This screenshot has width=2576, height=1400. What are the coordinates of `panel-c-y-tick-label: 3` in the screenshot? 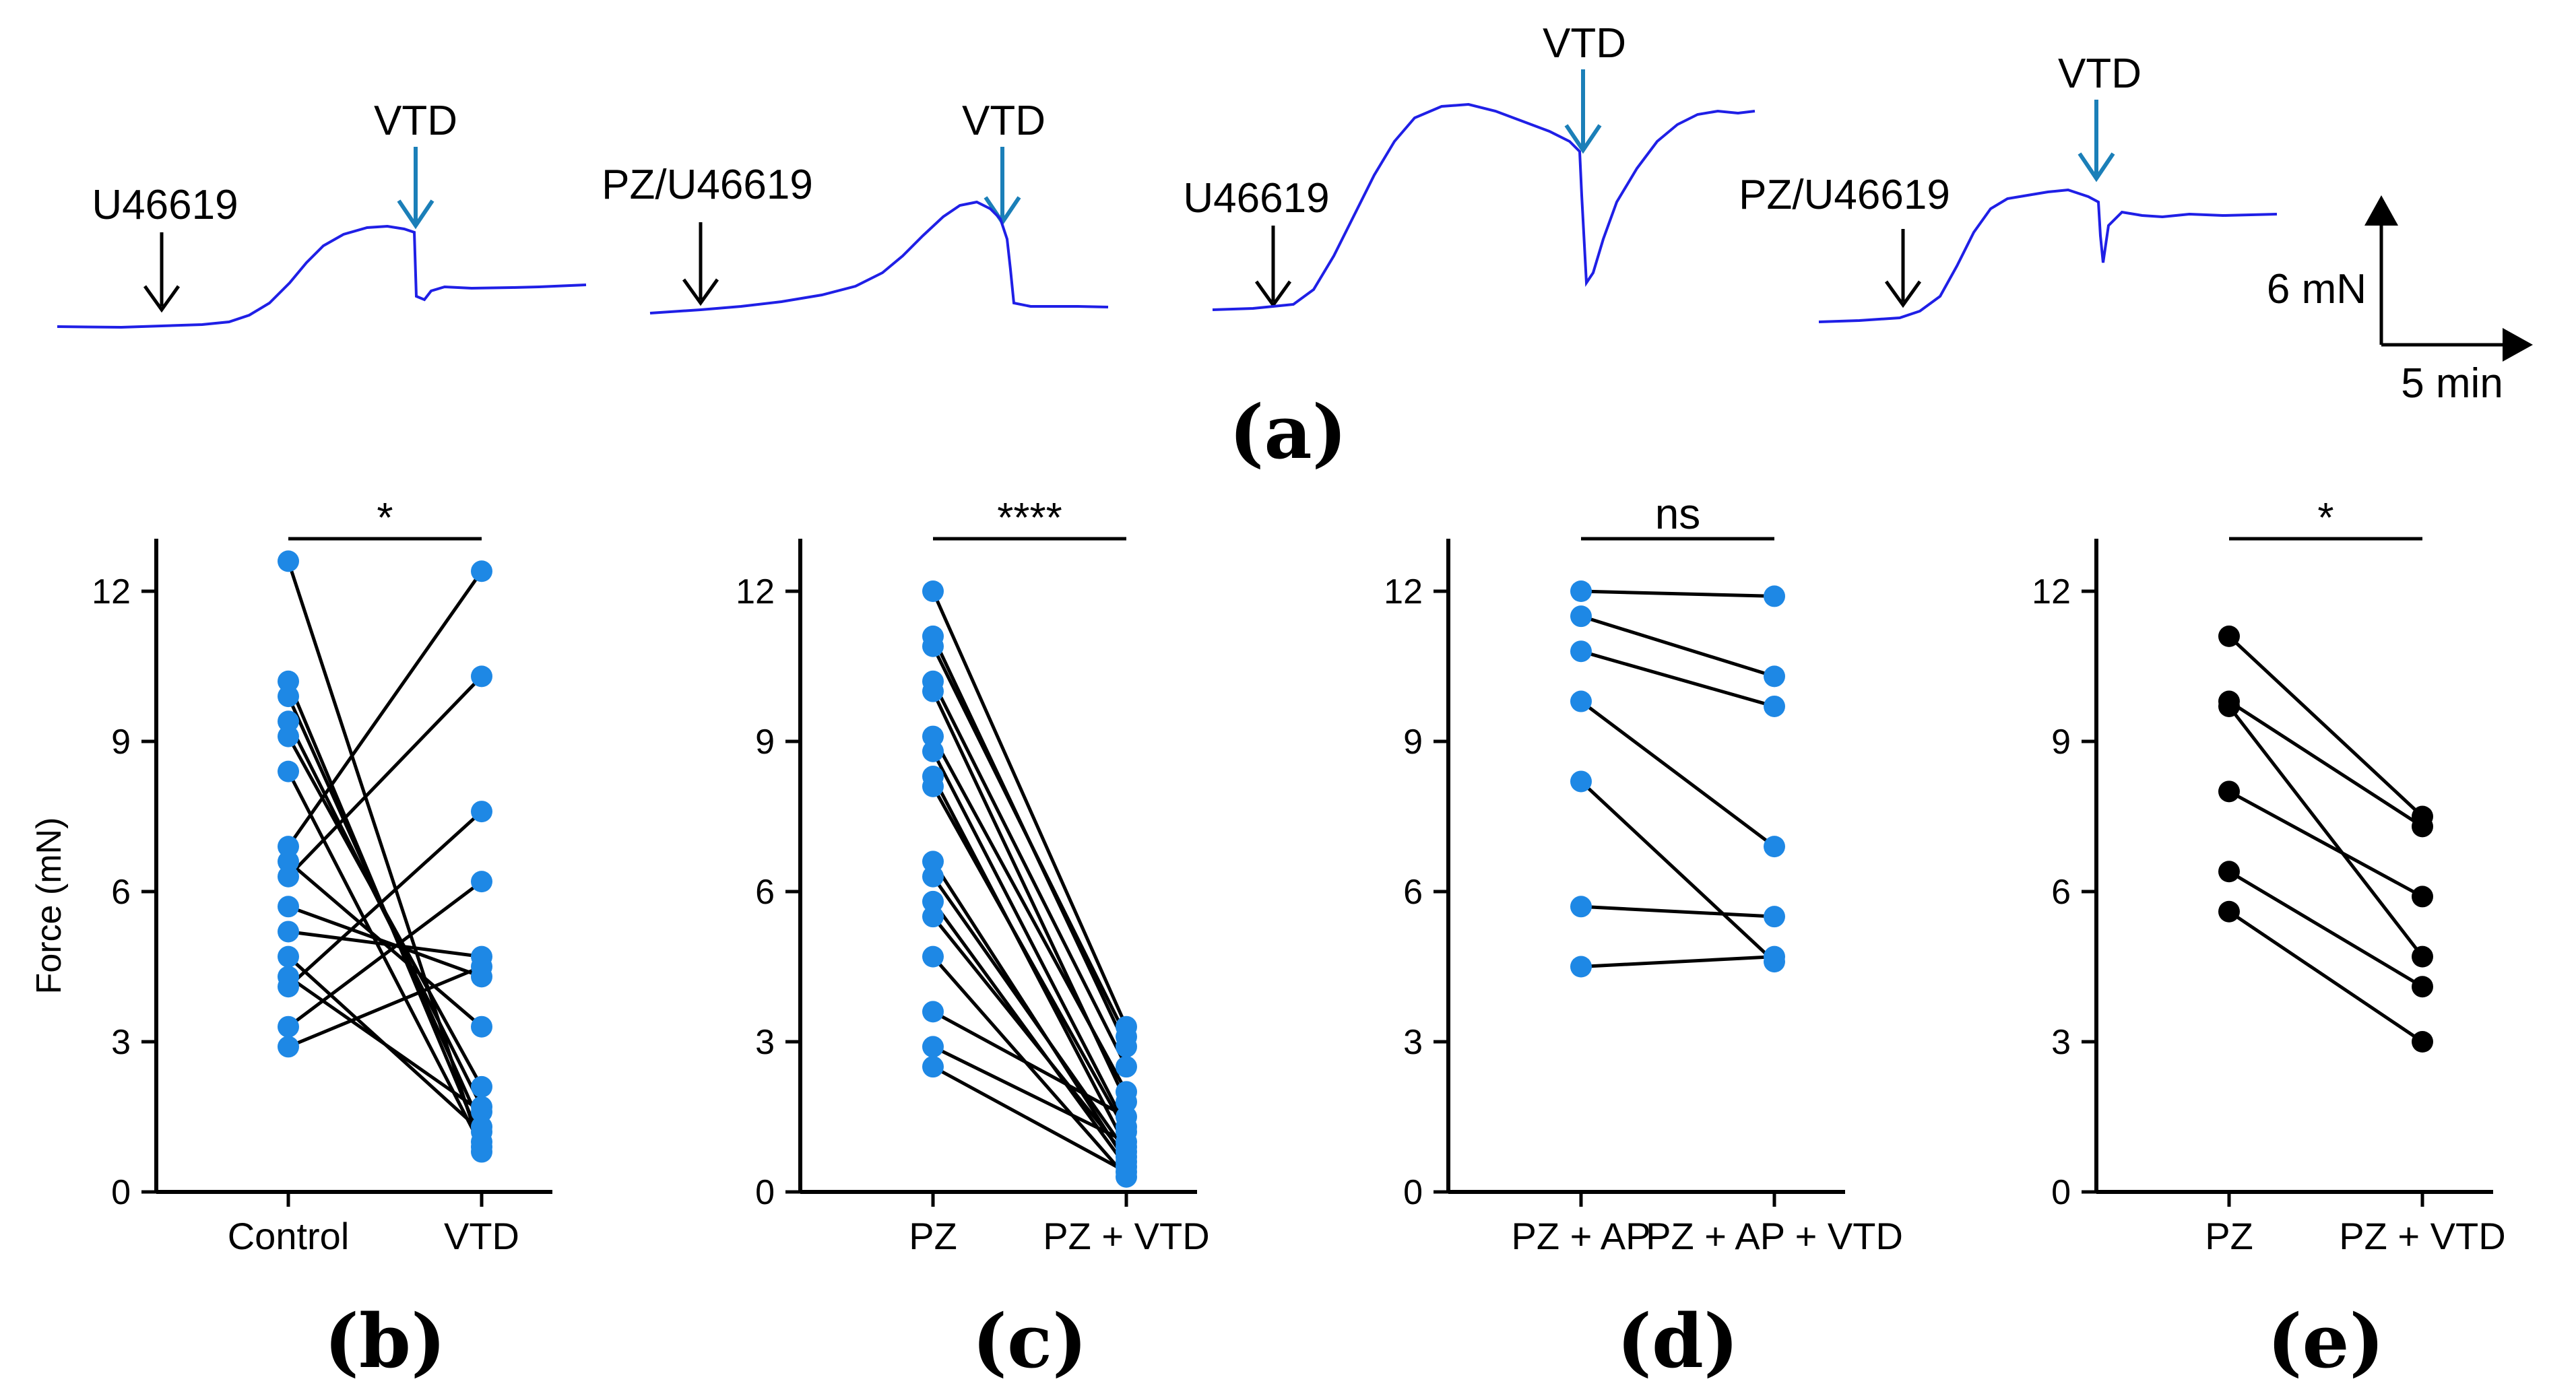 It's located at (765, 1043).